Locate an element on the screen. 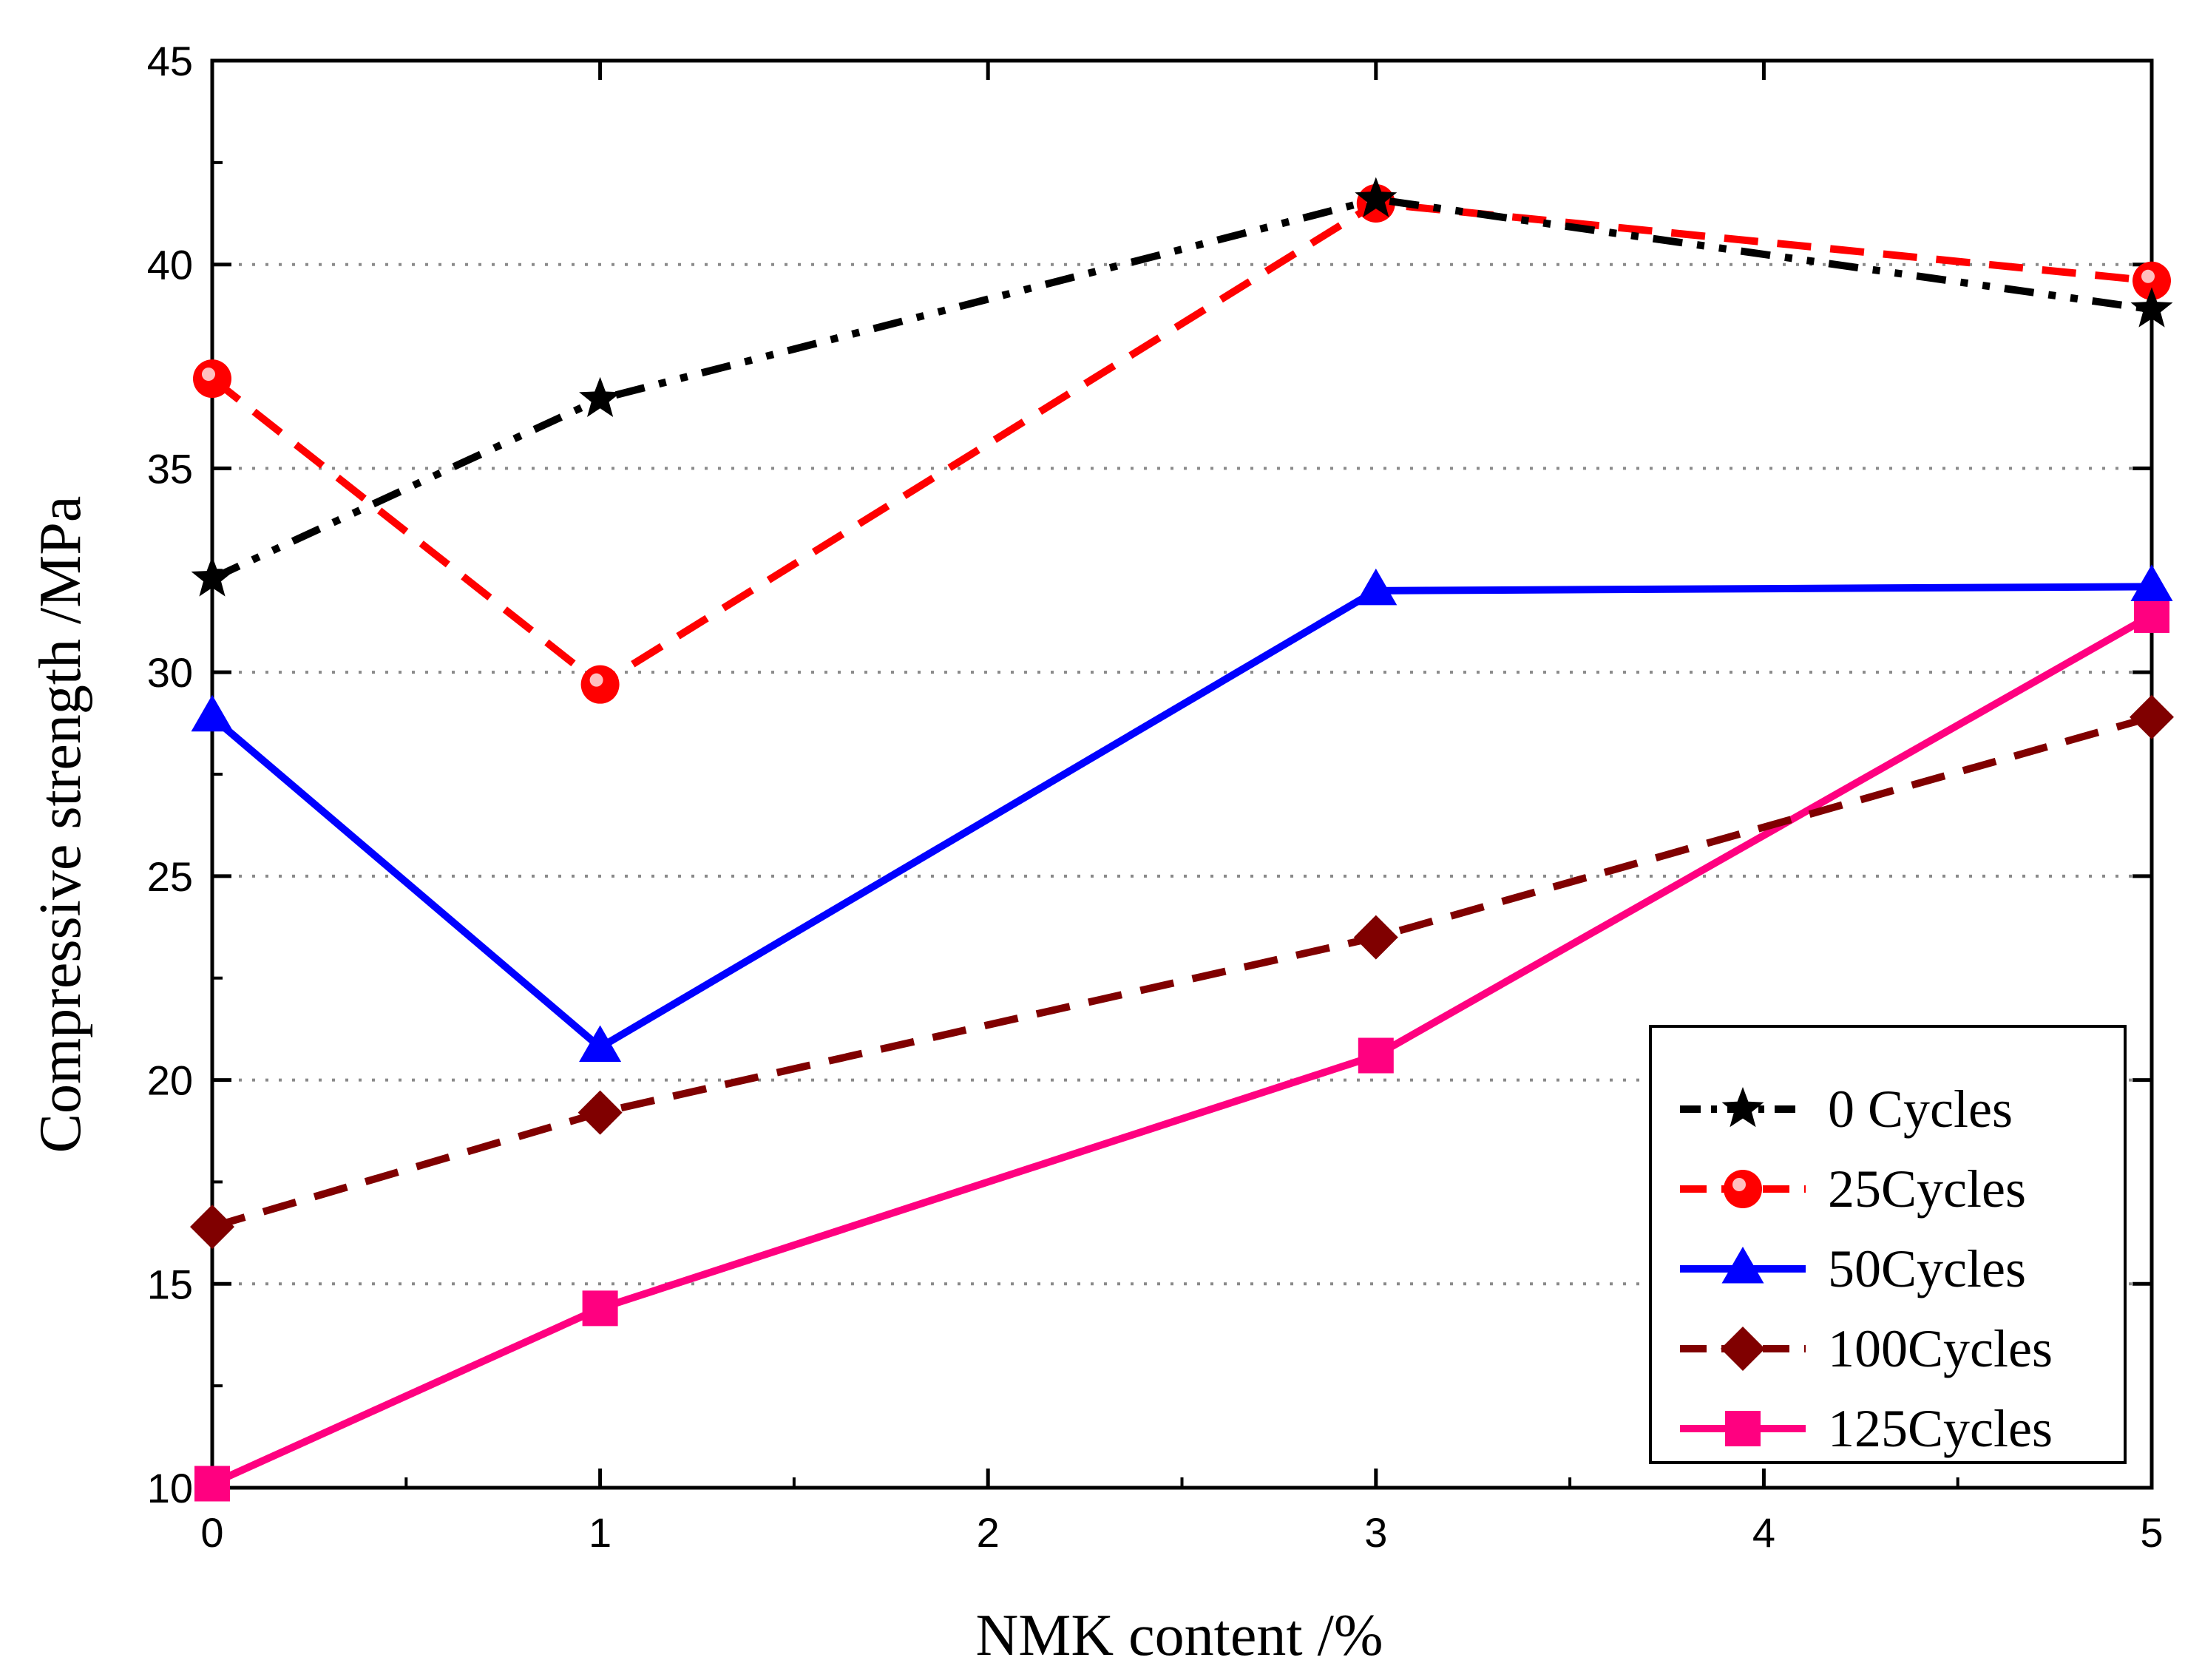 The height and width of the screenshot is (1680, 2185). legend-box is located at coordinates (1888, 1245).